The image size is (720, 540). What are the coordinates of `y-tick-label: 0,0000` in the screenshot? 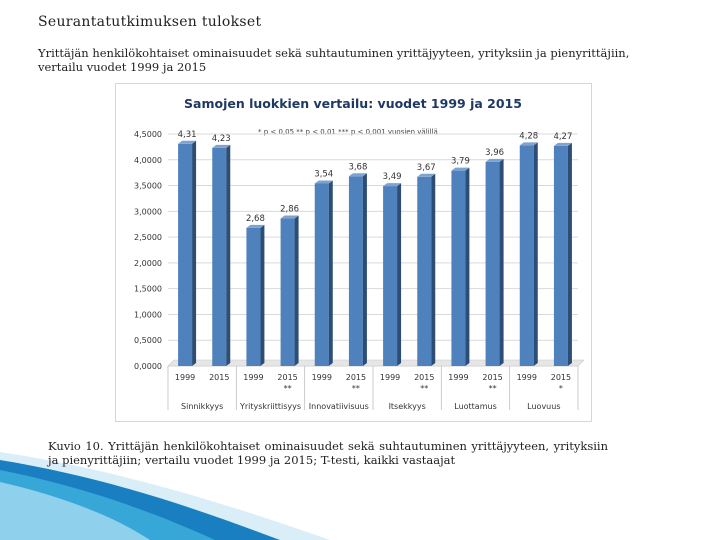 It's located at (148, 366).